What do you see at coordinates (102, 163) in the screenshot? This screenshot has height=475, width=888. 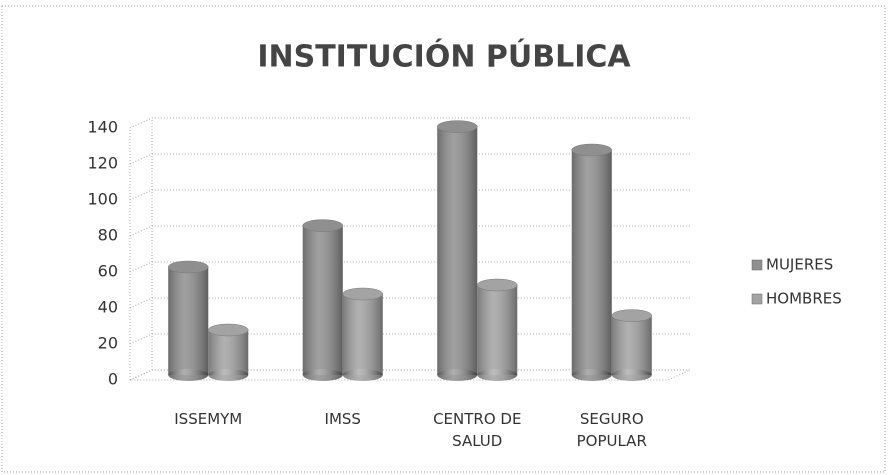 I see `y-tick-label: 120` at bounding box center [102, 163].